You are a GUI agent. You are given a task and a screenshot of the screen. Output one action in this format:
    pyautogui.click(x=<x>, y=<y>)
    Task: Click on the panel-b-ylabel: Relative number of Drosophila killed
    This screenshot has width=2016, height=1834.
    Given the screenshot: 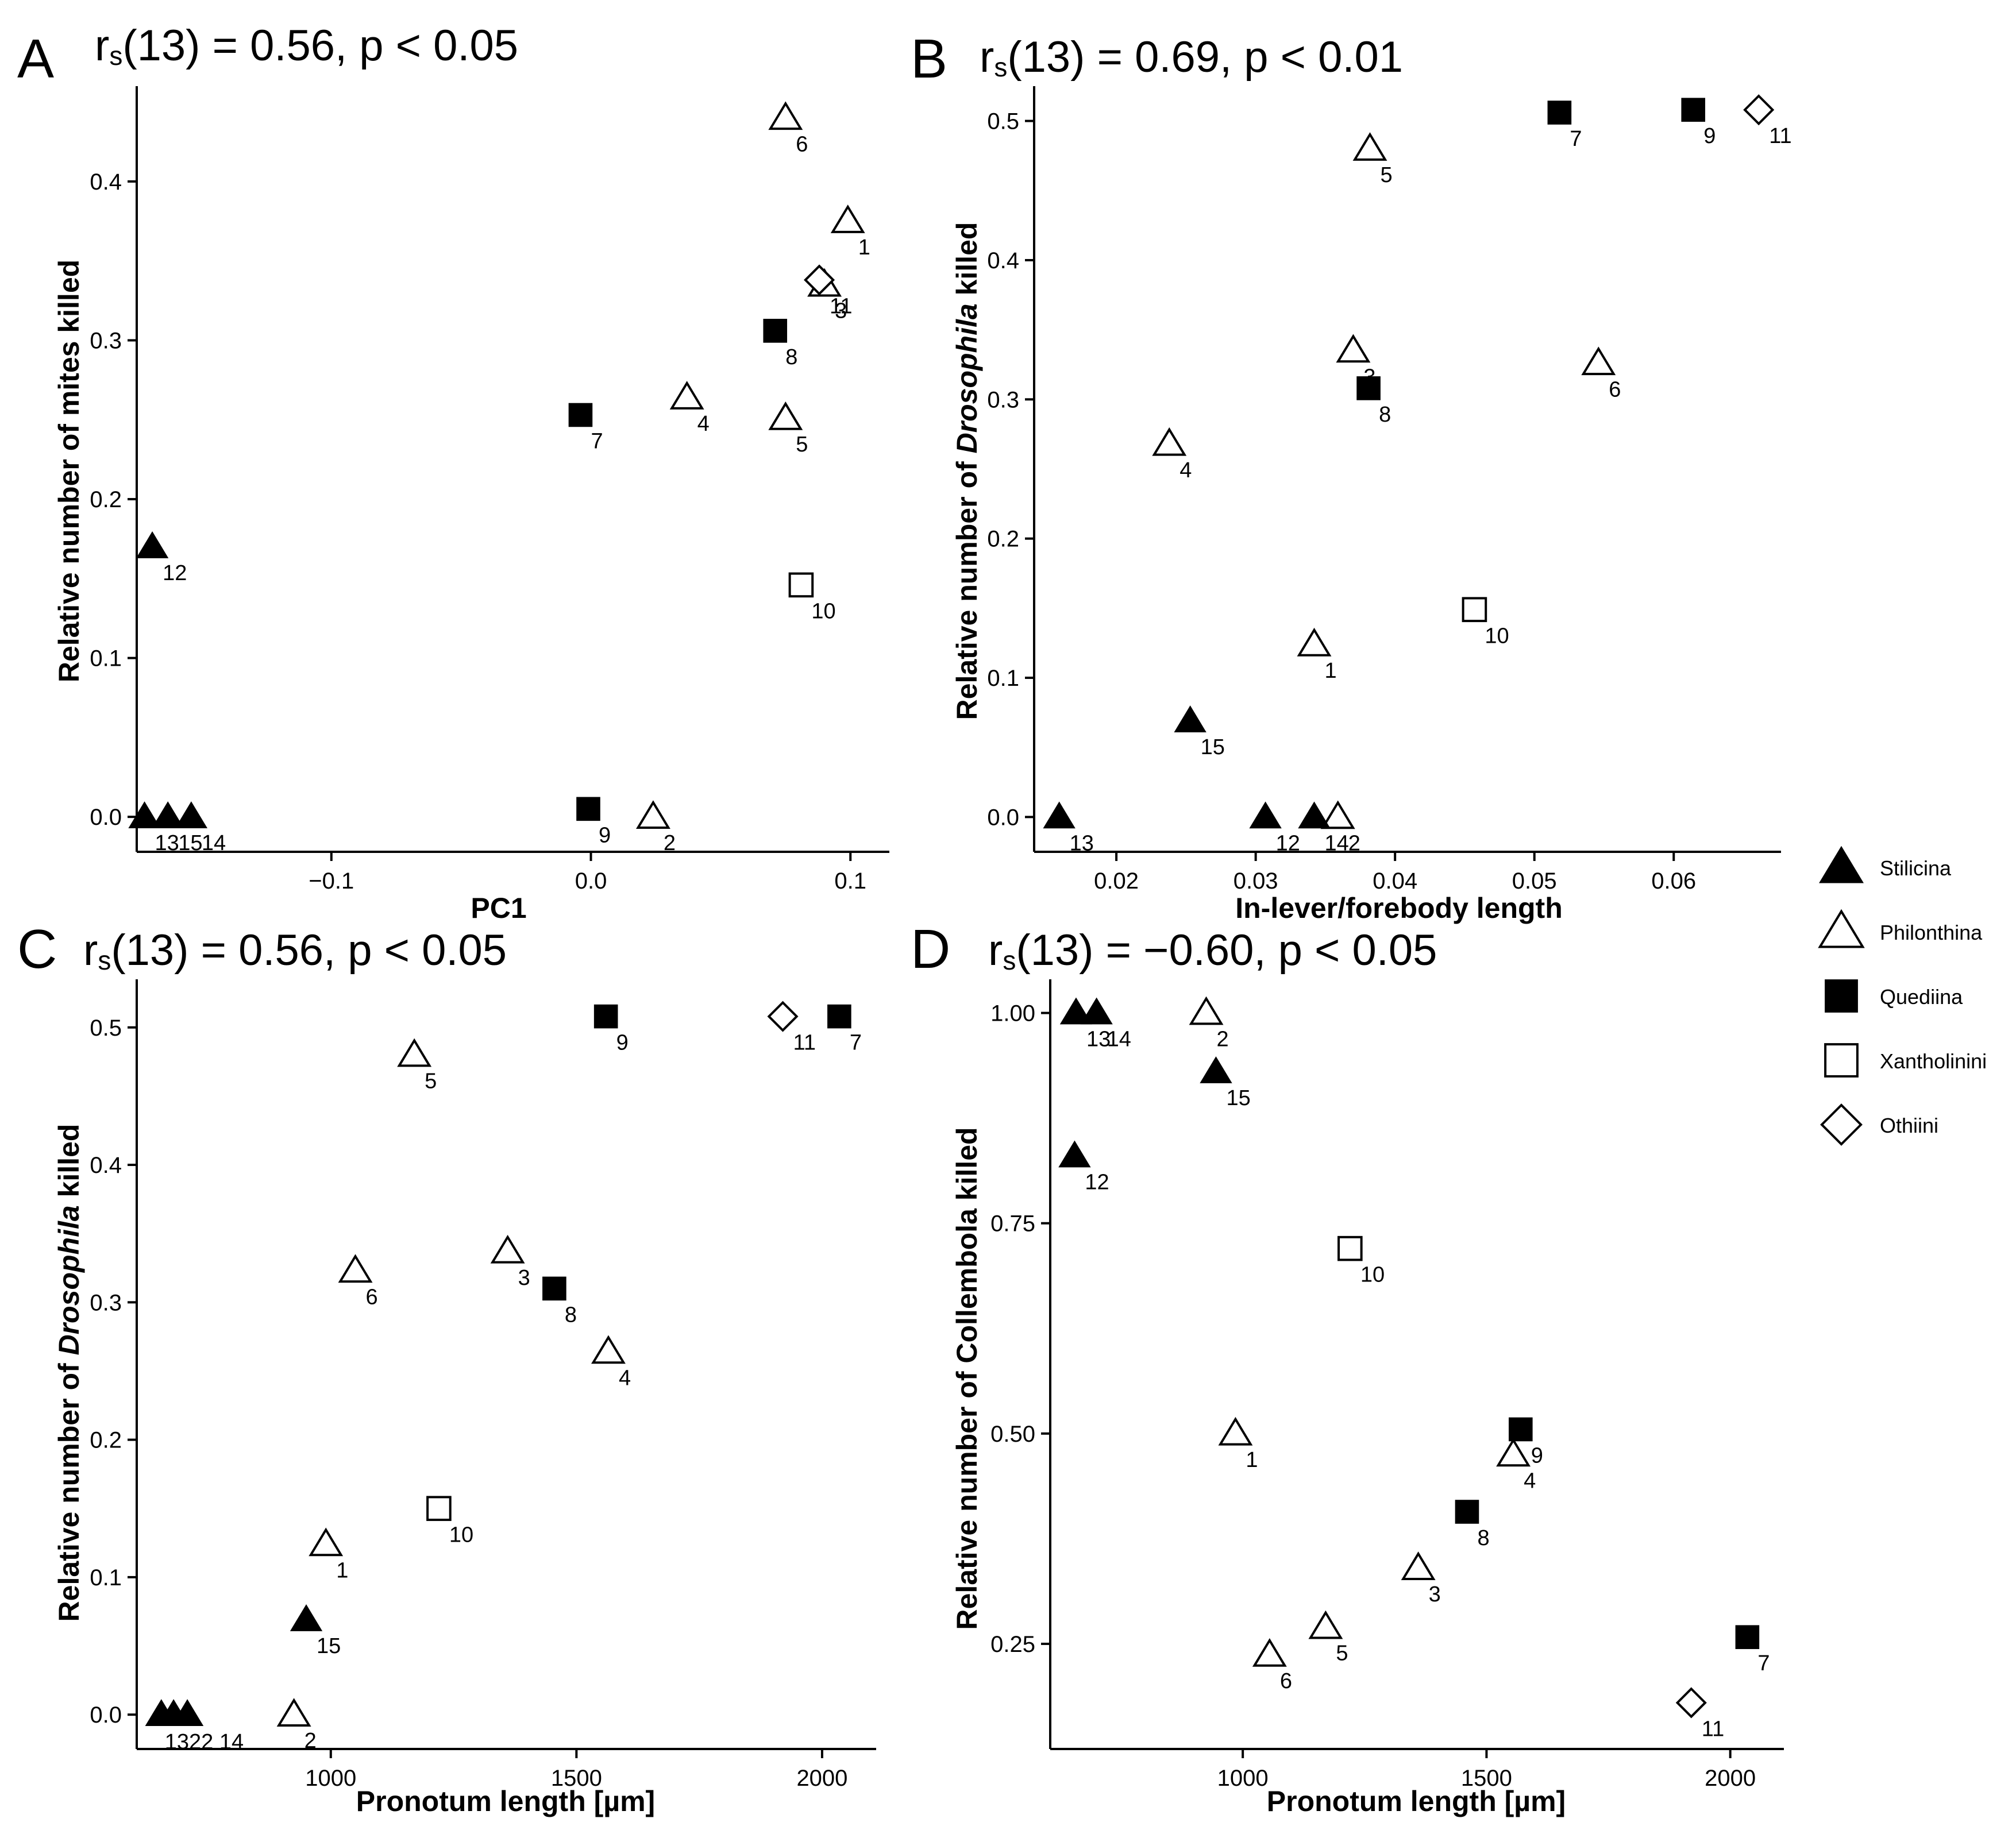 What is the action you would take?
    pyautogui.click(x=967, y=471)
    